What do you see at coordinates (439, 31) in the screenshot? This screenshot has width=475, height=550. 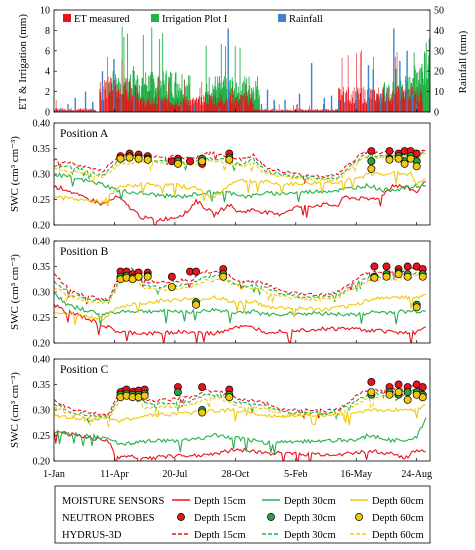 I see `y-tick-label-right: 40` at bounding box center [439, 31].